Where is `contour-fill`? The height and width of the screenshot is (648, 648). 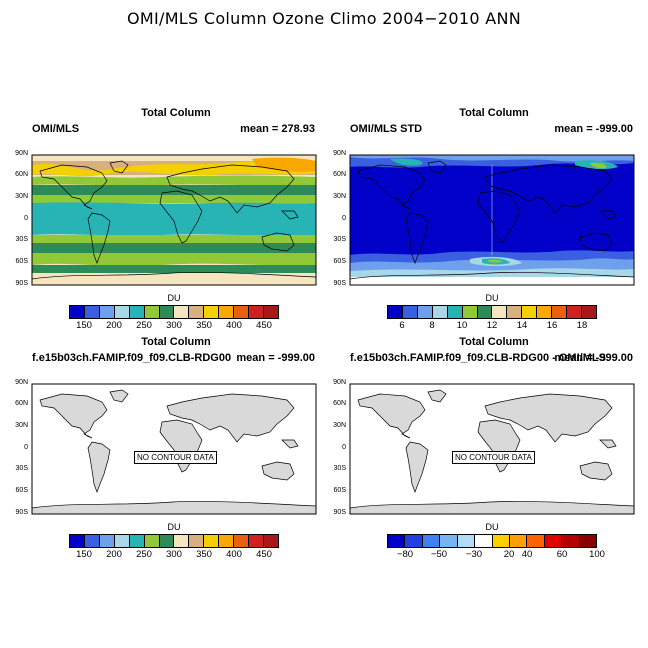
contour-fill is located at coordinates (174, 220).